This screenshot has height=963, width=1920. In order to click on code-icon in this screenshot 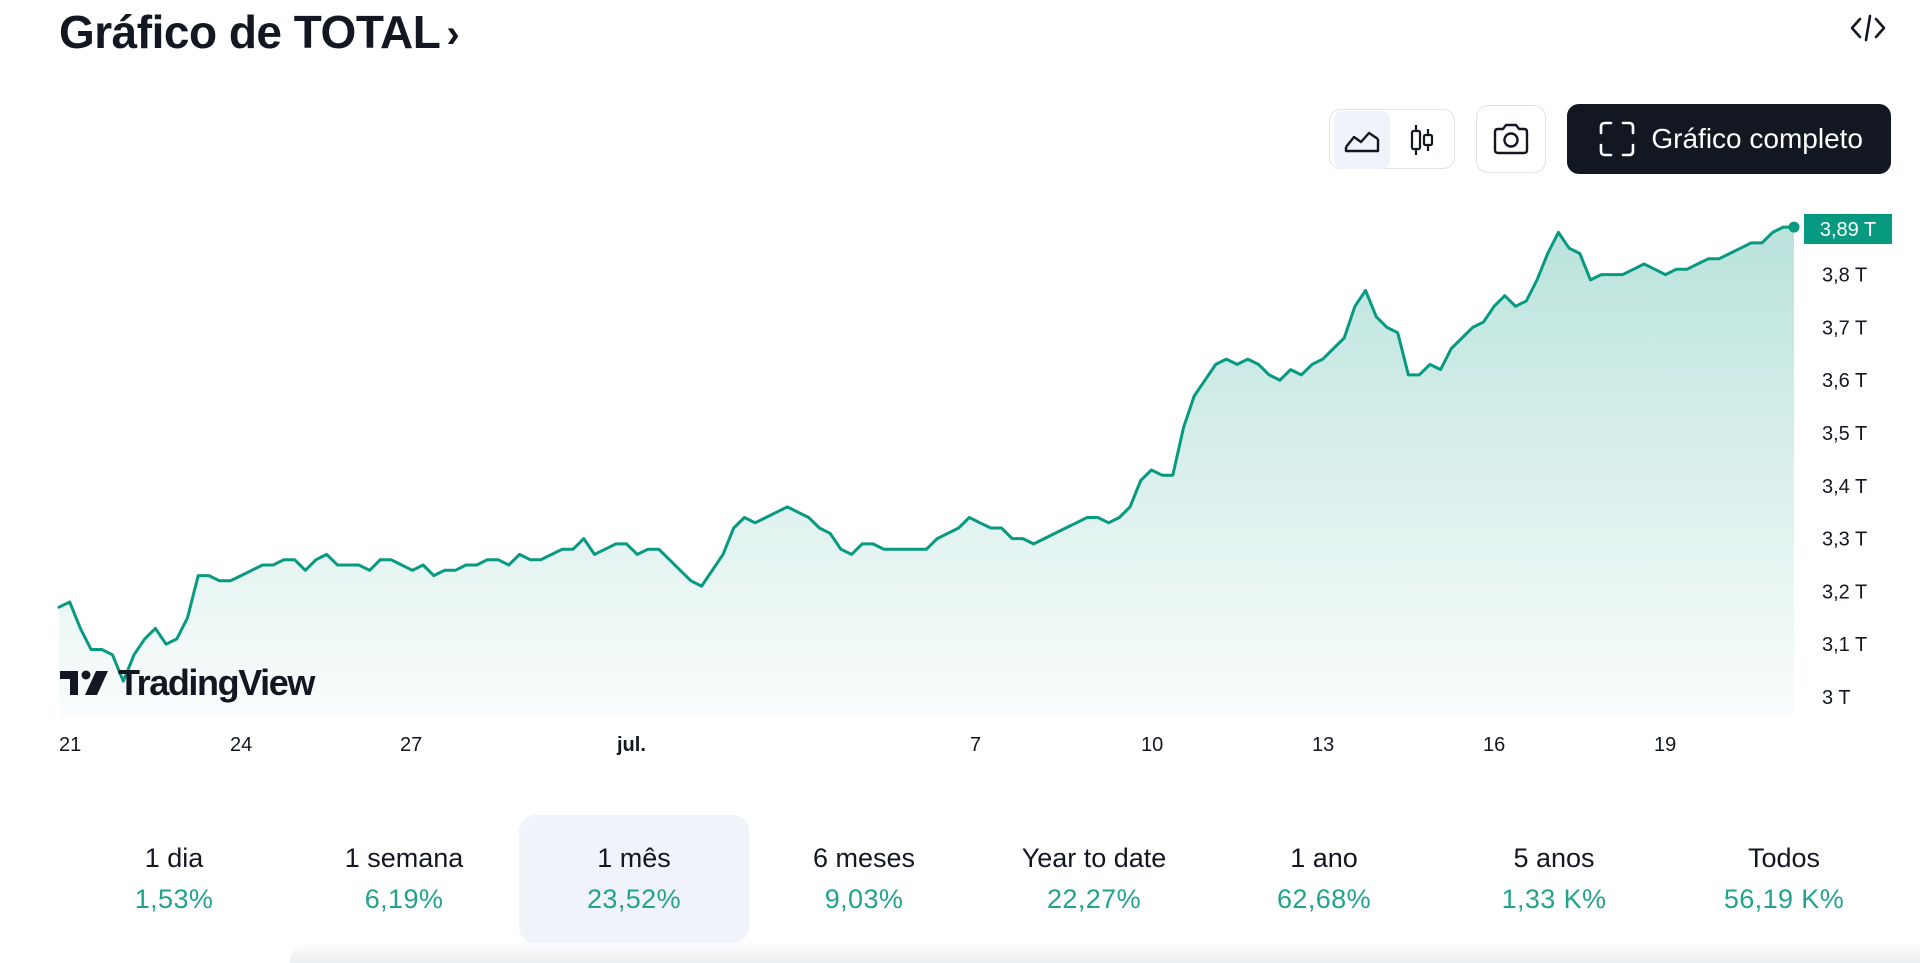, I will do `click(1868, 28)`.